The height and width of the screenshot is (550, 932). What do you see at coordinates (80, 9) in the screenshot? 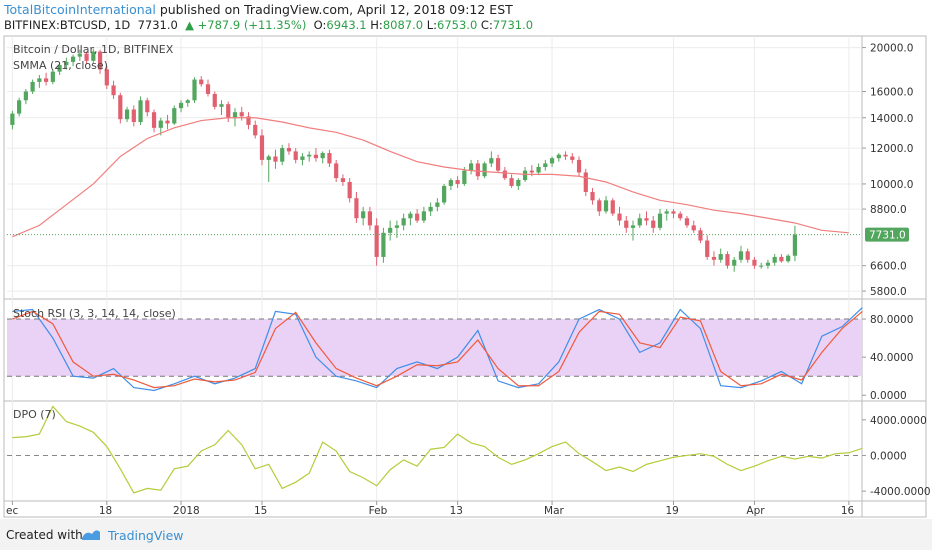
I see `author-link: TotalBitcoinInternational` at bounding box center [80, 9].